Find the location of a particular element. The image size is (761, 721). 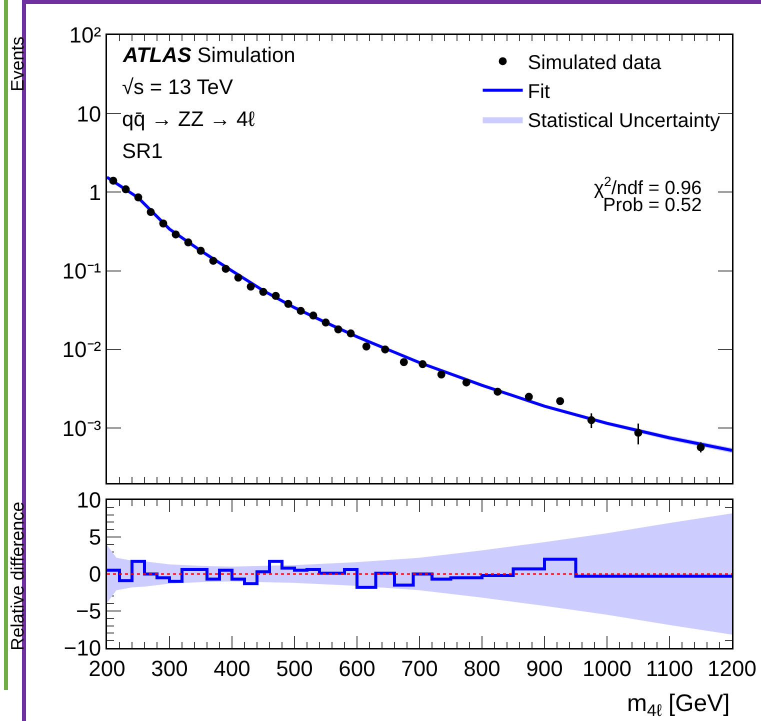

y-tick-label: 1 is located at coordinates (95, 192).